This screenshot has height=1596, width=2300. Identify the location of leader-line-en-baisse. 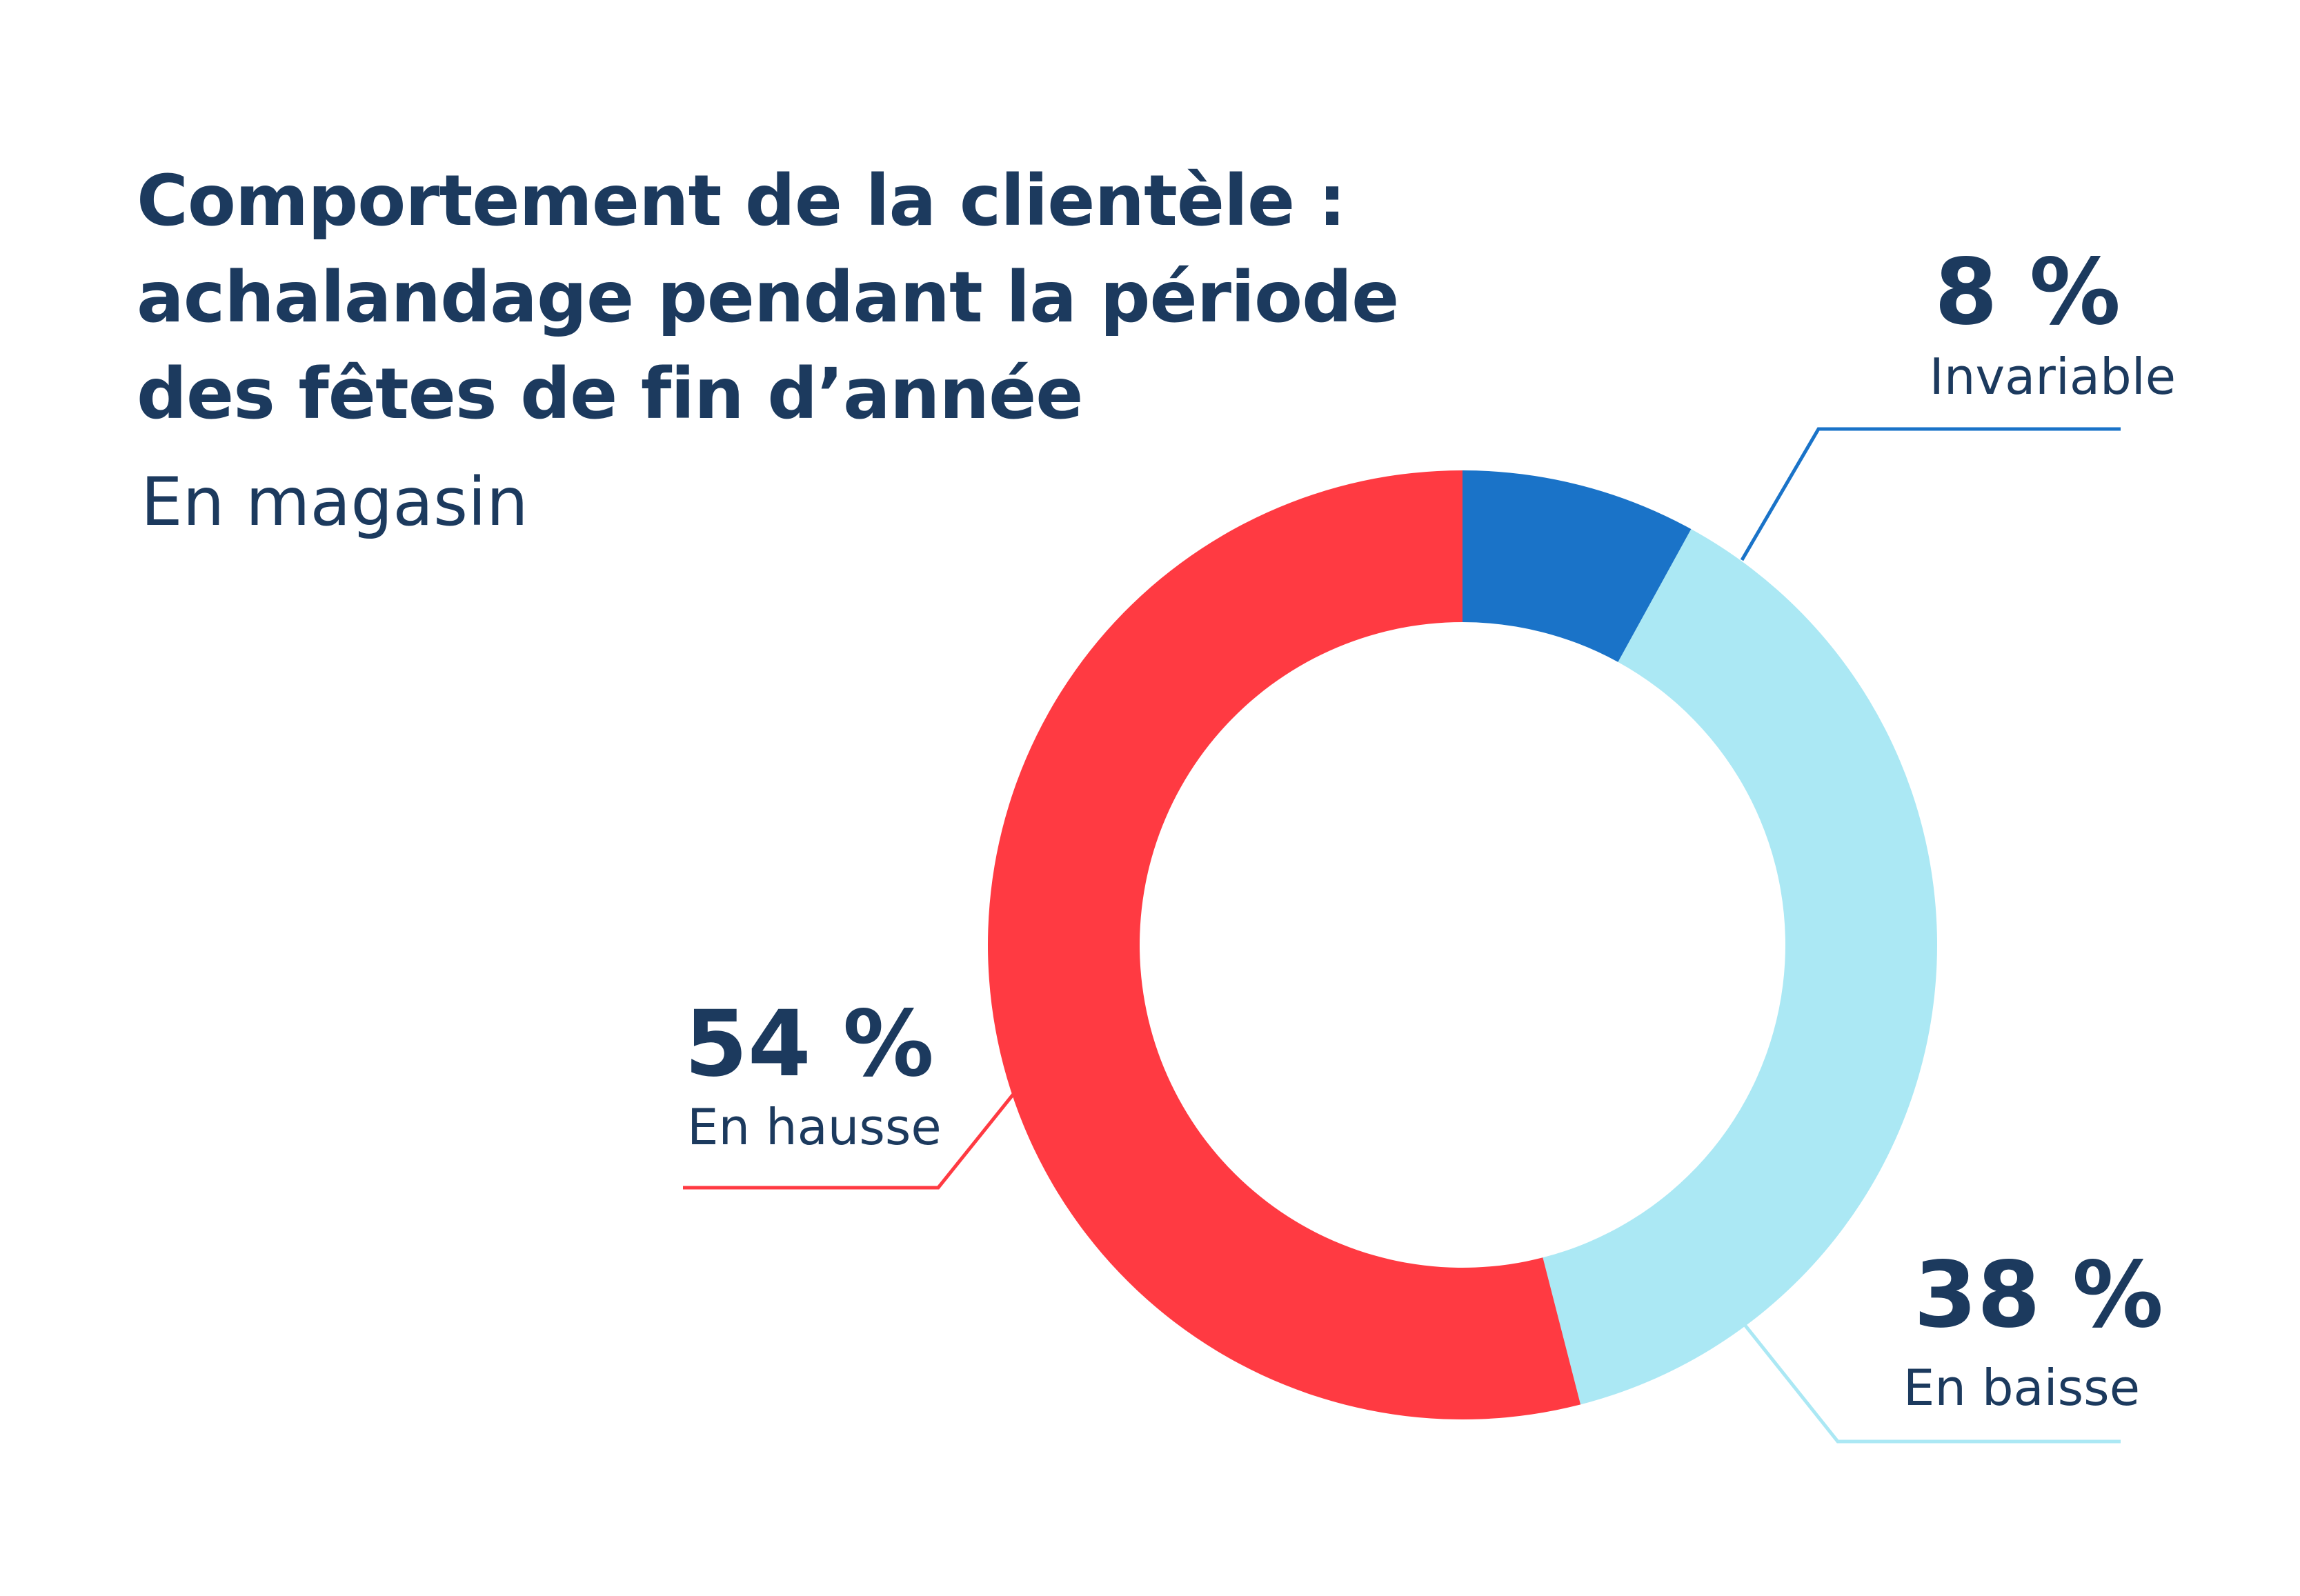
(1932, 1384).